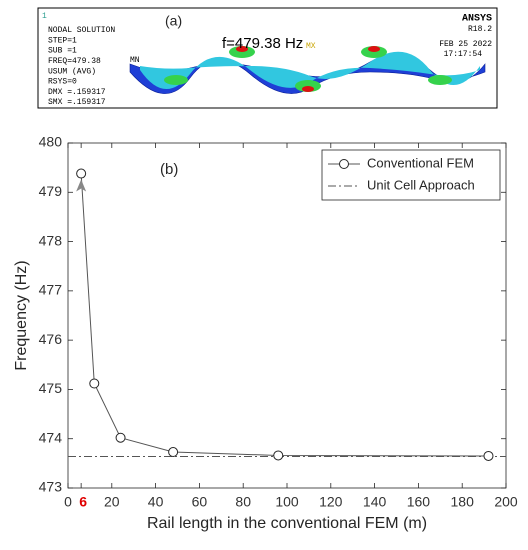  What do you see at coordinates (44, 16) in the screenshot?
I see `corner-number: 1` at bounding box center [44, 16].